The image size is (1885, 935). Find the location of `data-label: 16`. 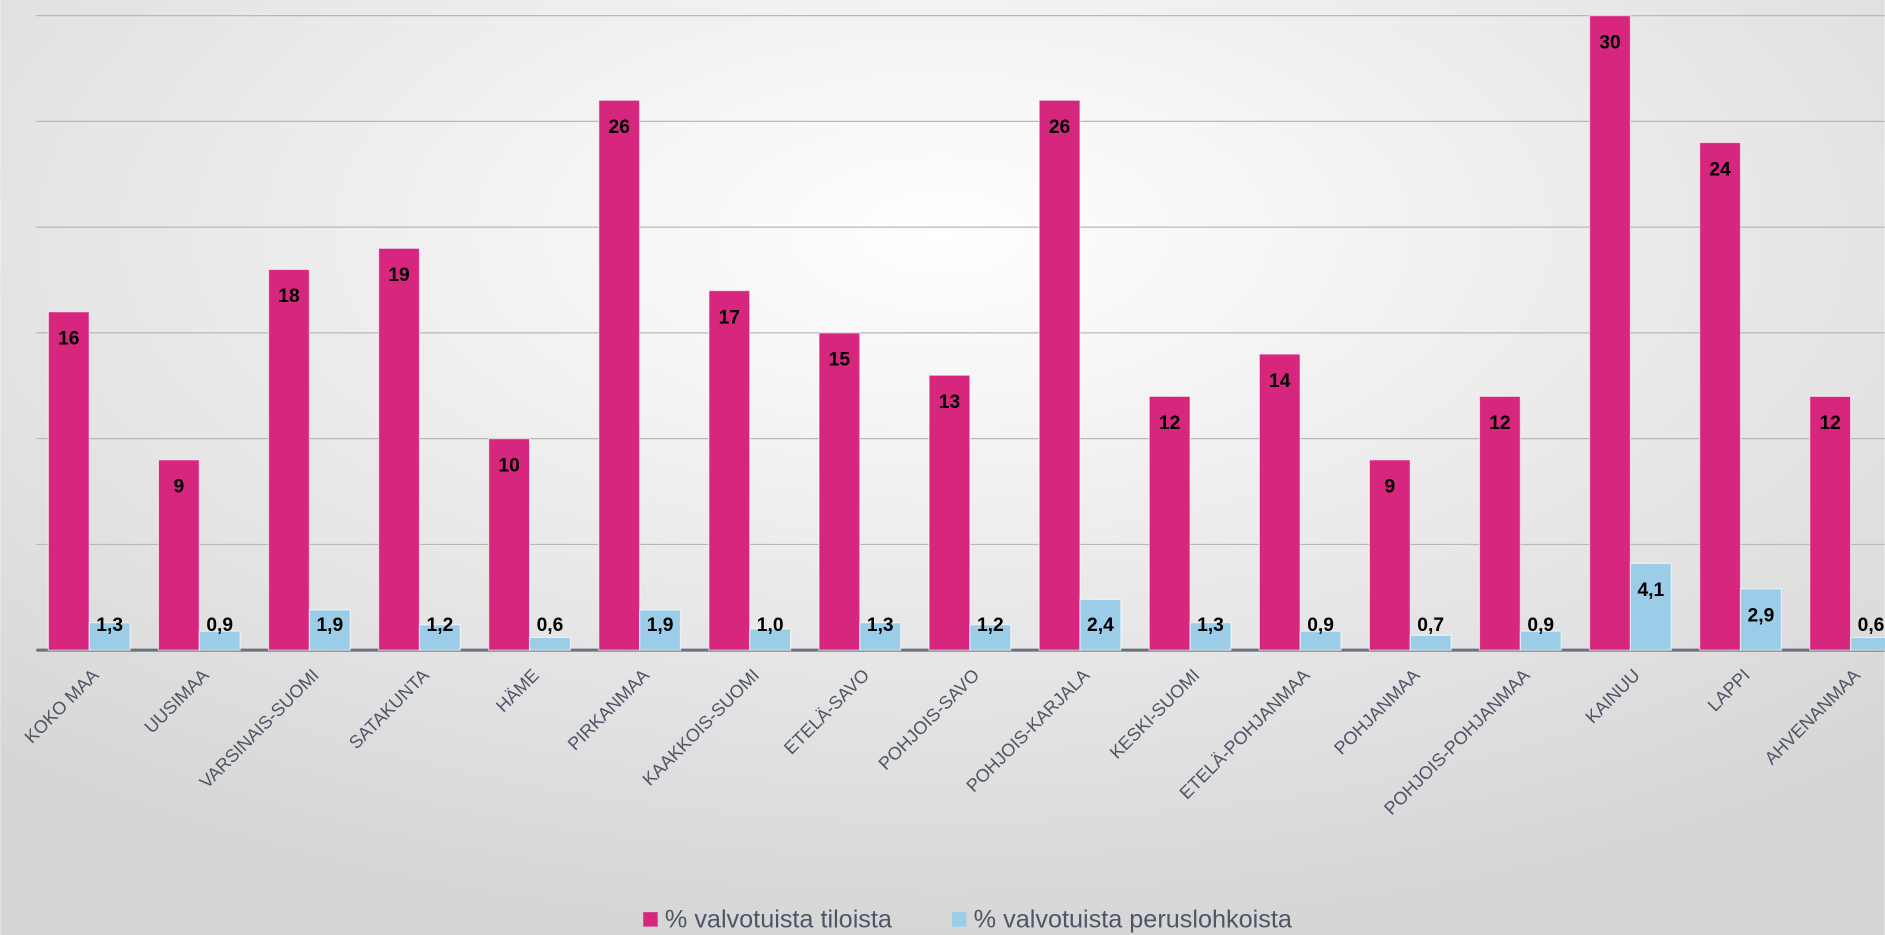

data-label: 16 is located at coordinates (68, 338).